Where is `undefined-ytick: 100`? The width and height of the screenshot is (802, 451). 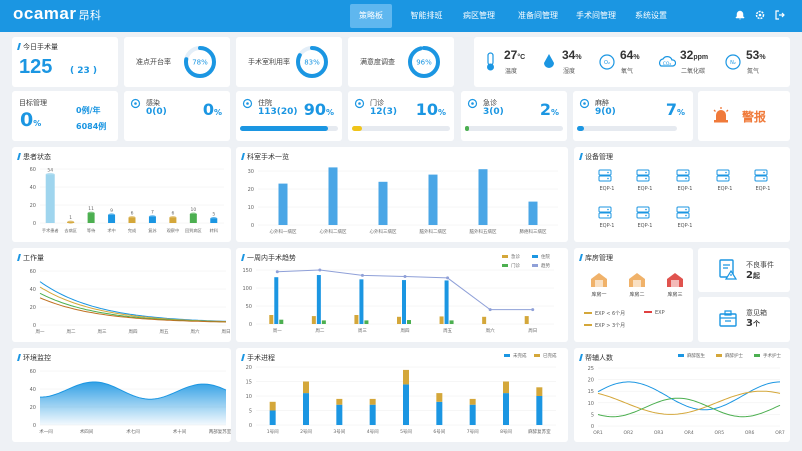 undefined-ytick: 100 is located at coordinates (247, 289).